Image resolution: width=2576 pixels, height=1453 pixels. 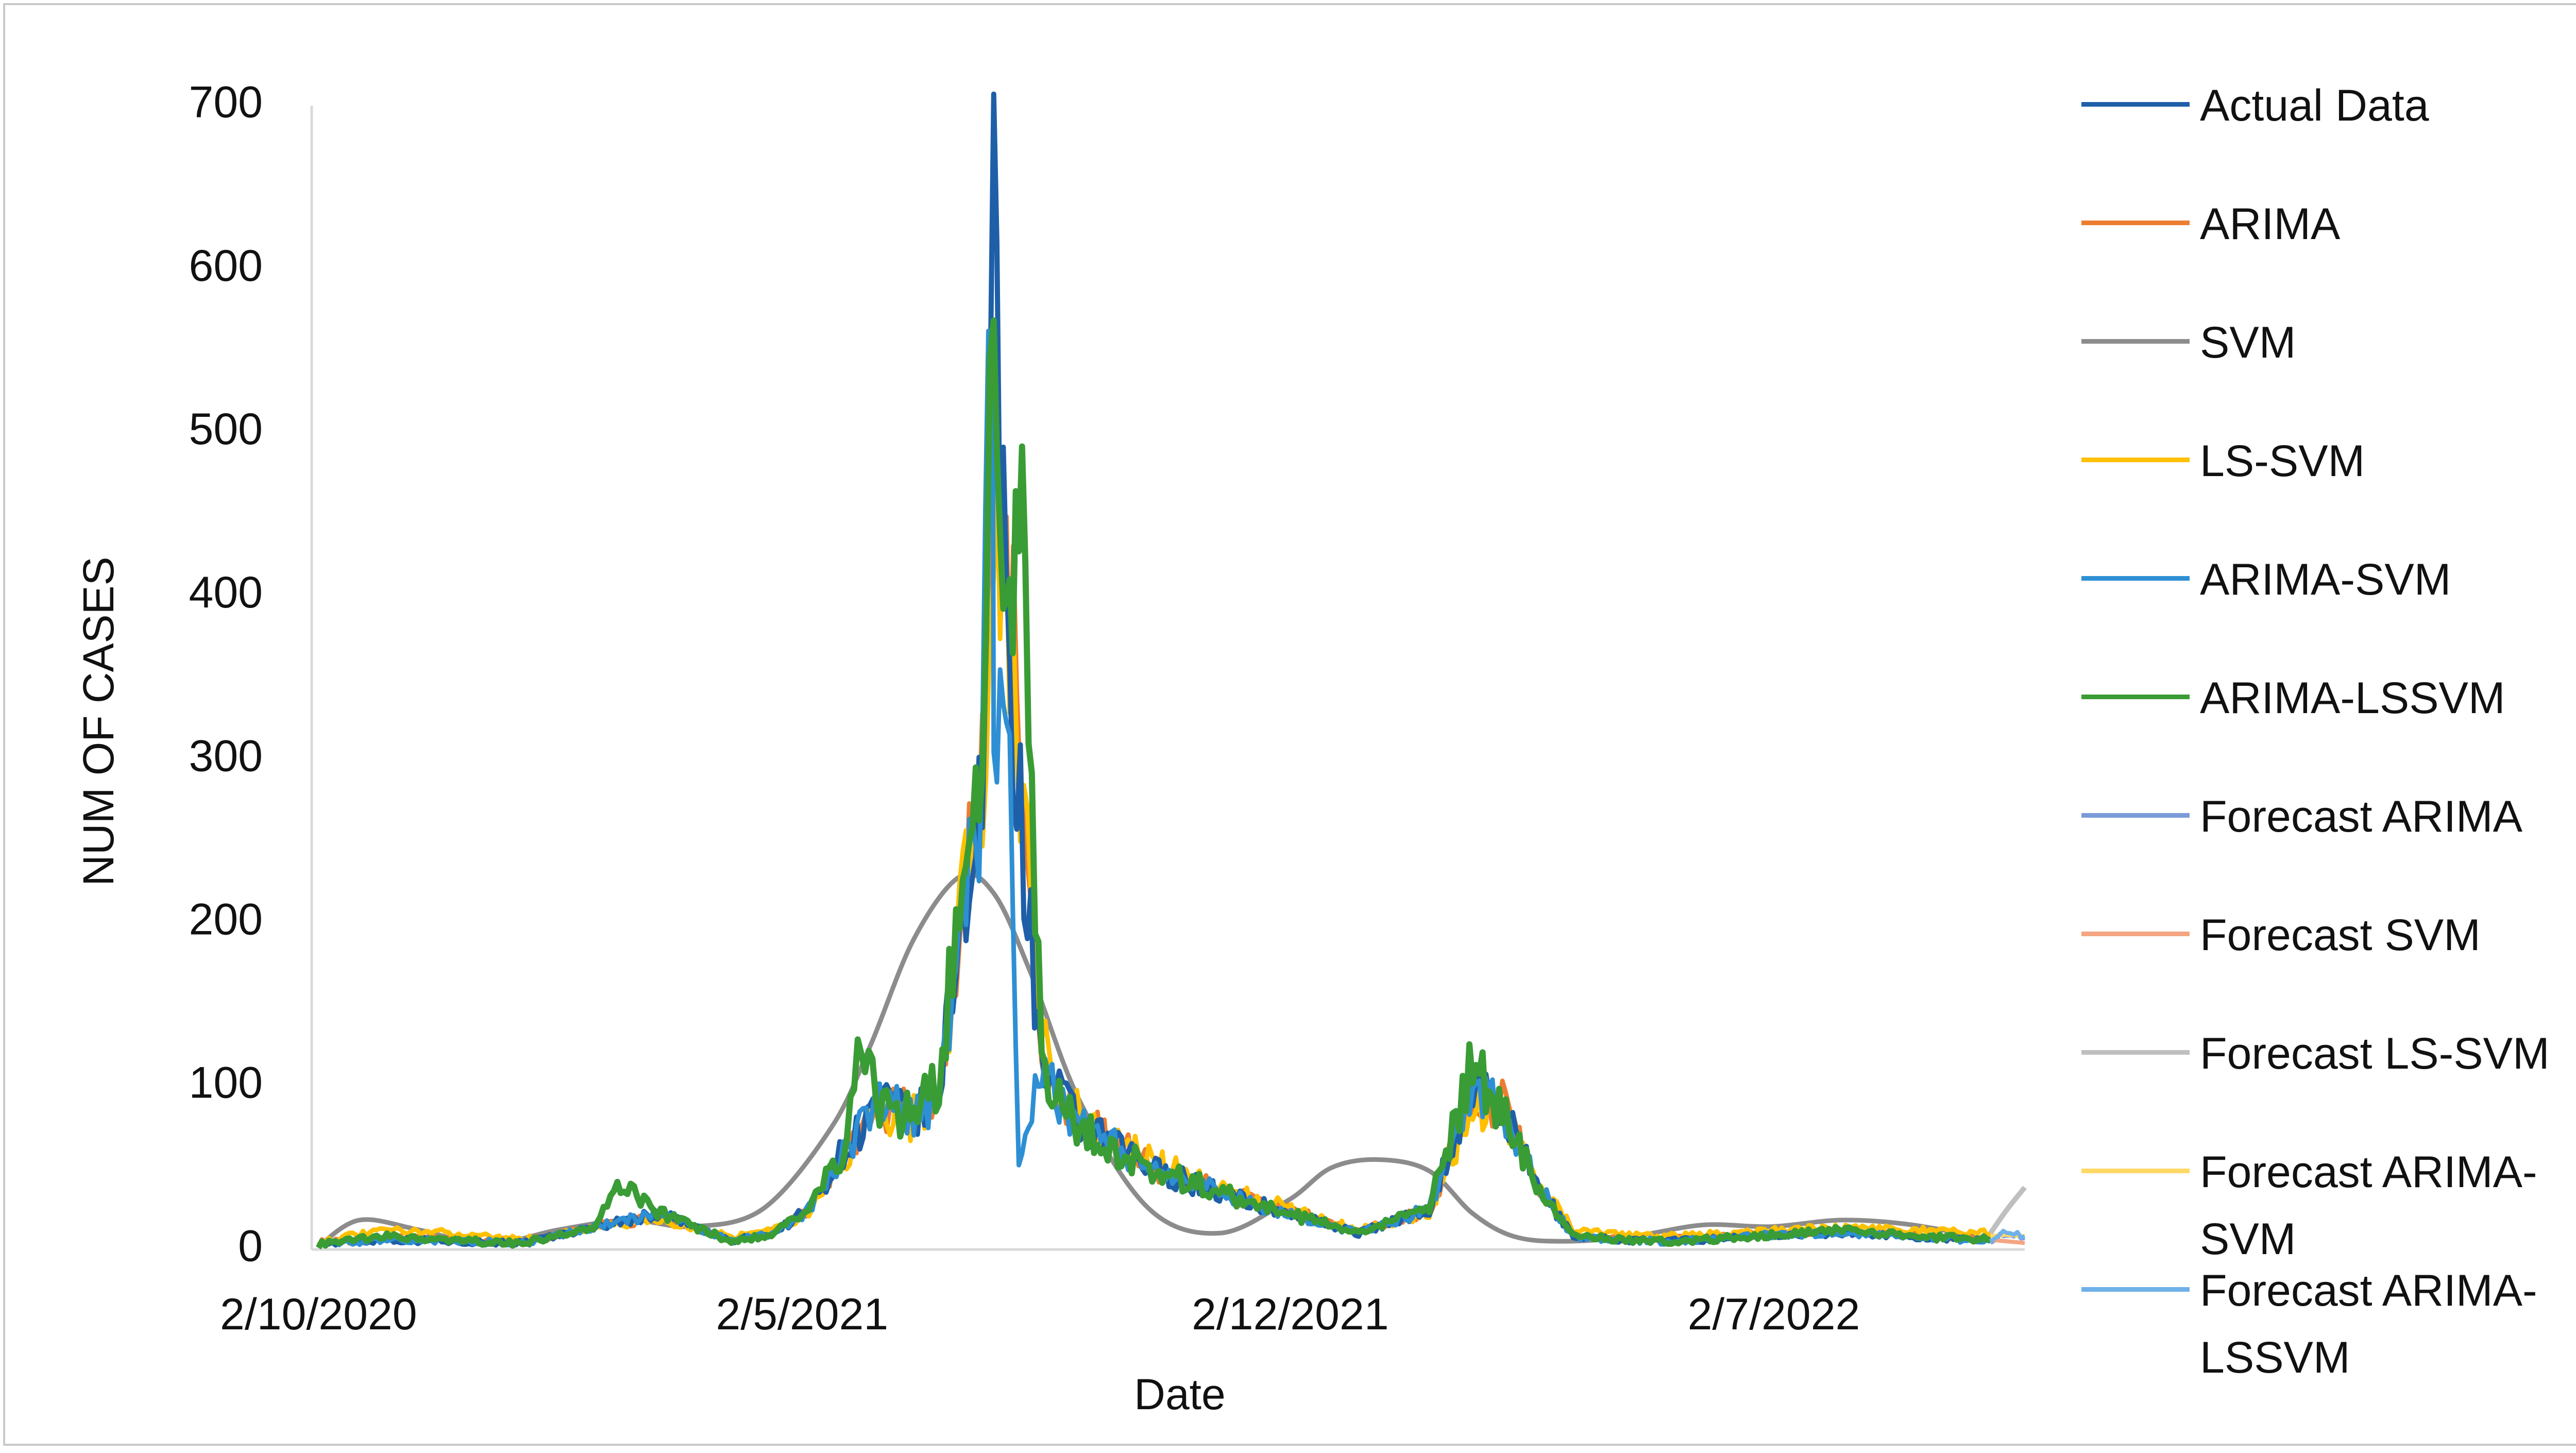 What do you see at coordinates (226, 674) in the screenshot?
I see `y-axis-ticks: 0 100 200 300 400 500 600 700` at bounding box center [226, 674].